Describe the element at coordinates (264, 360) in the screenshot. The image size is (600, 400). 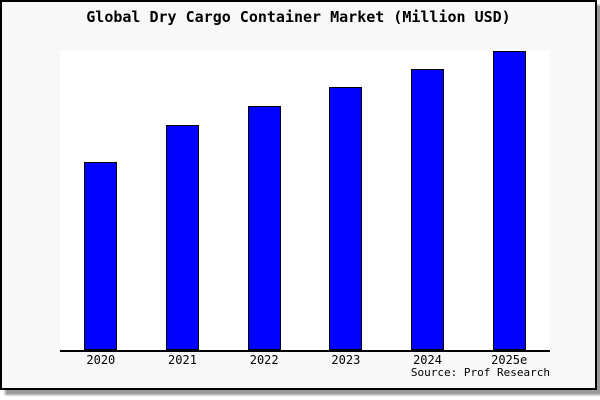
I see `x-tick-2022: 2022` at that location.